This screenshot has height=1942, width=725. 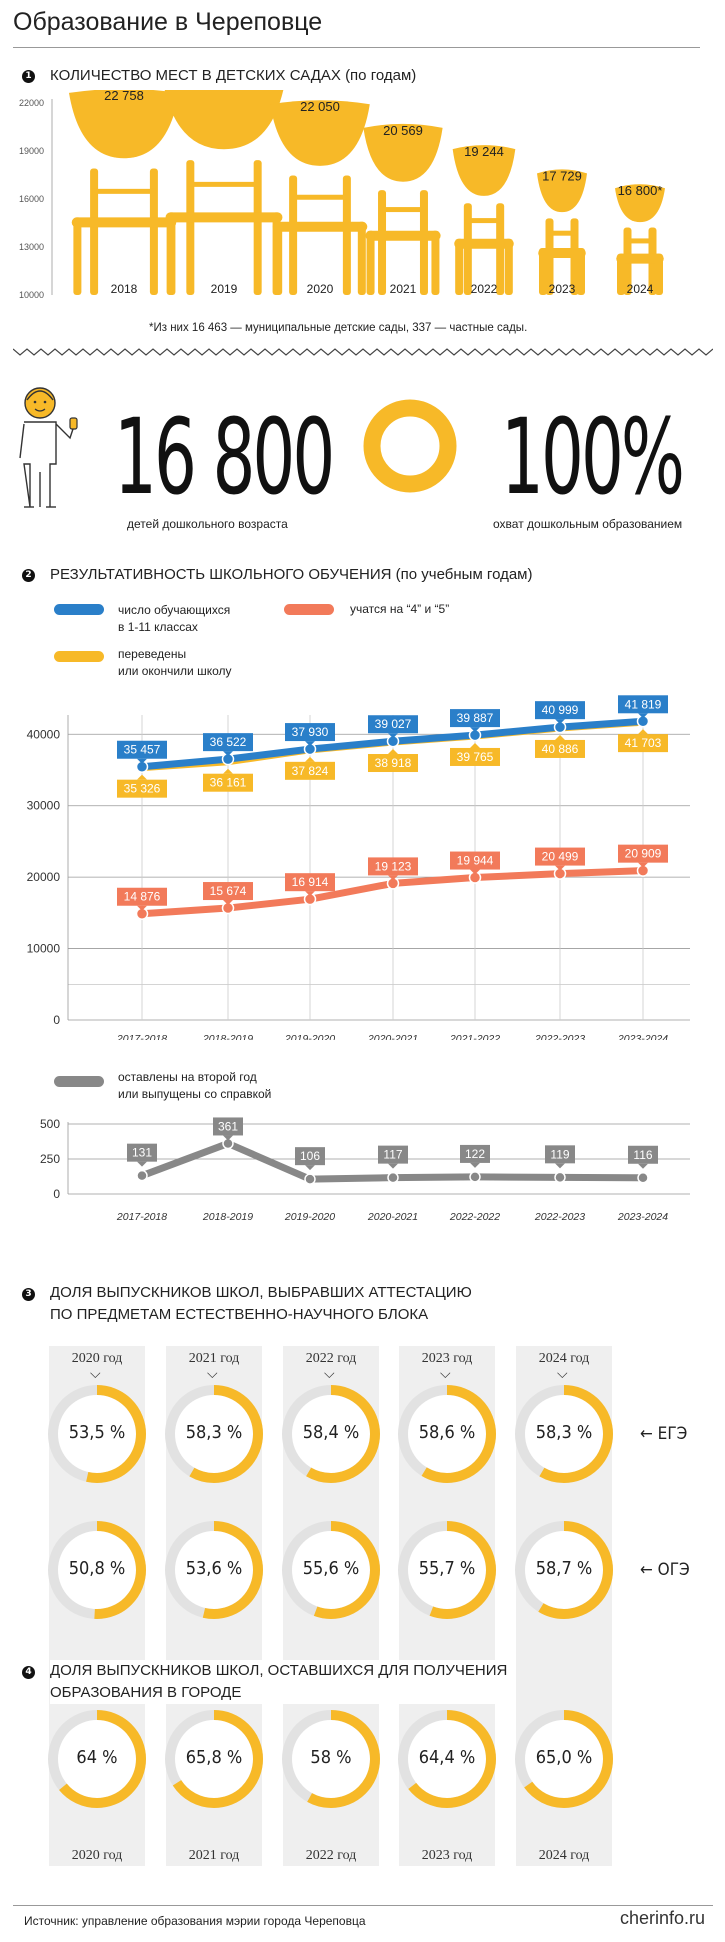 What do you see at coordinates (643, 743) in the screenshot?
I see `passed-data-label-box` at bounding box center [643, 743].